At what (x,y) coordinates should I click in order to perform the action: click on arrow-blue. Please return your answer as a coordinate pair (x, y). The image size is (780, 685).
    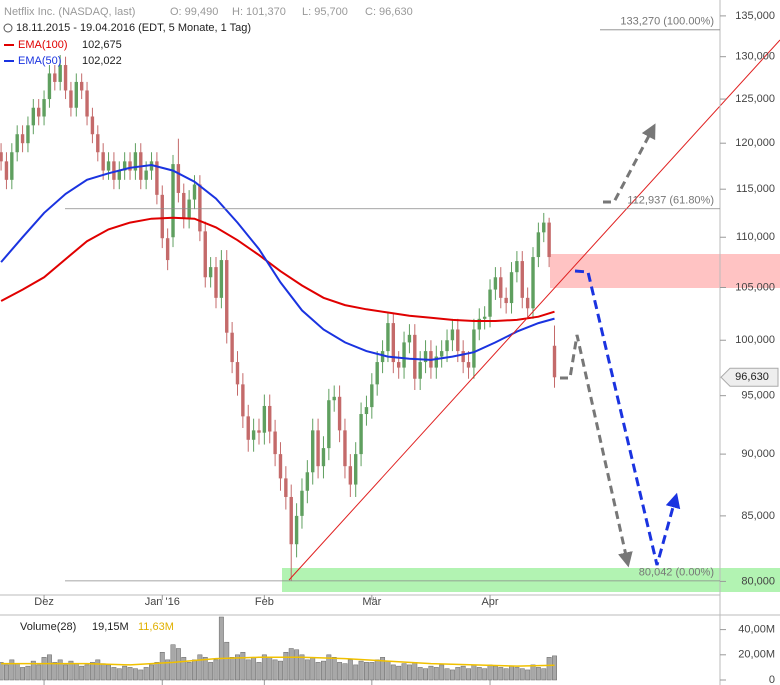
    Looking at the image, I should click on (627, 417).